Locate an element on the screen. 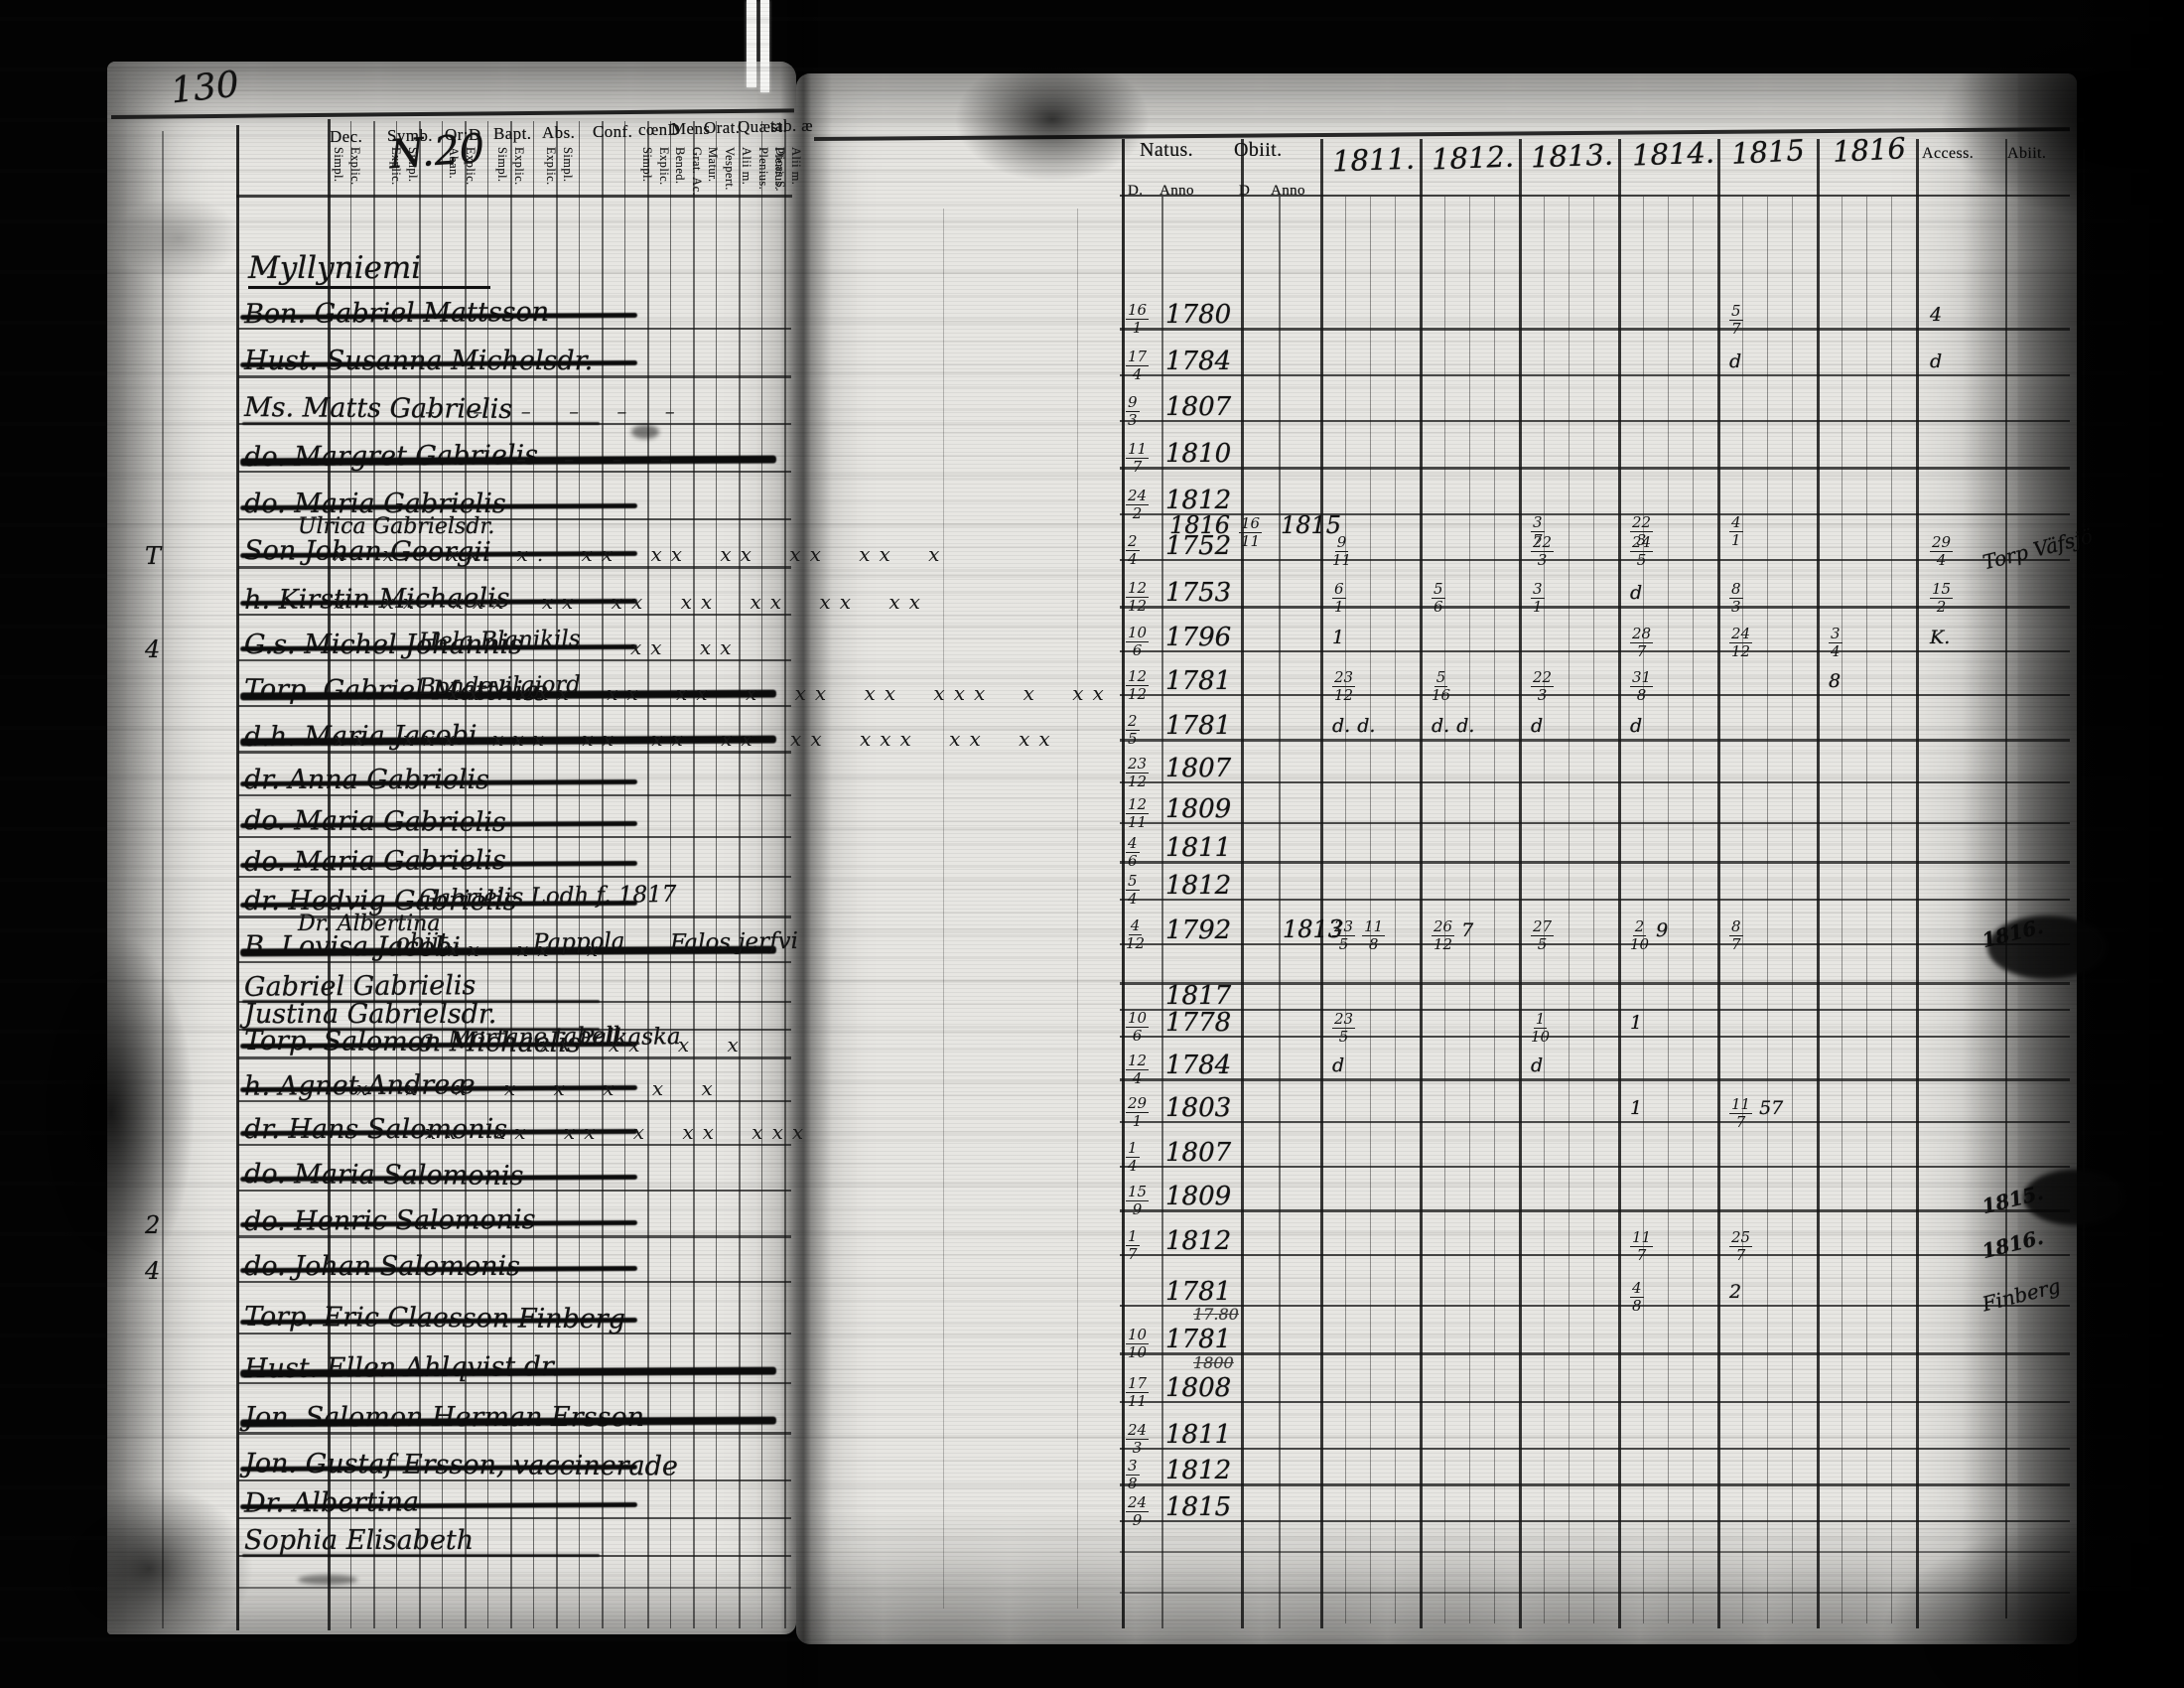 The width and height of the screenshot is (2184, 1688). natus-day: 10 6 is located at coordinates (1138, 1027).